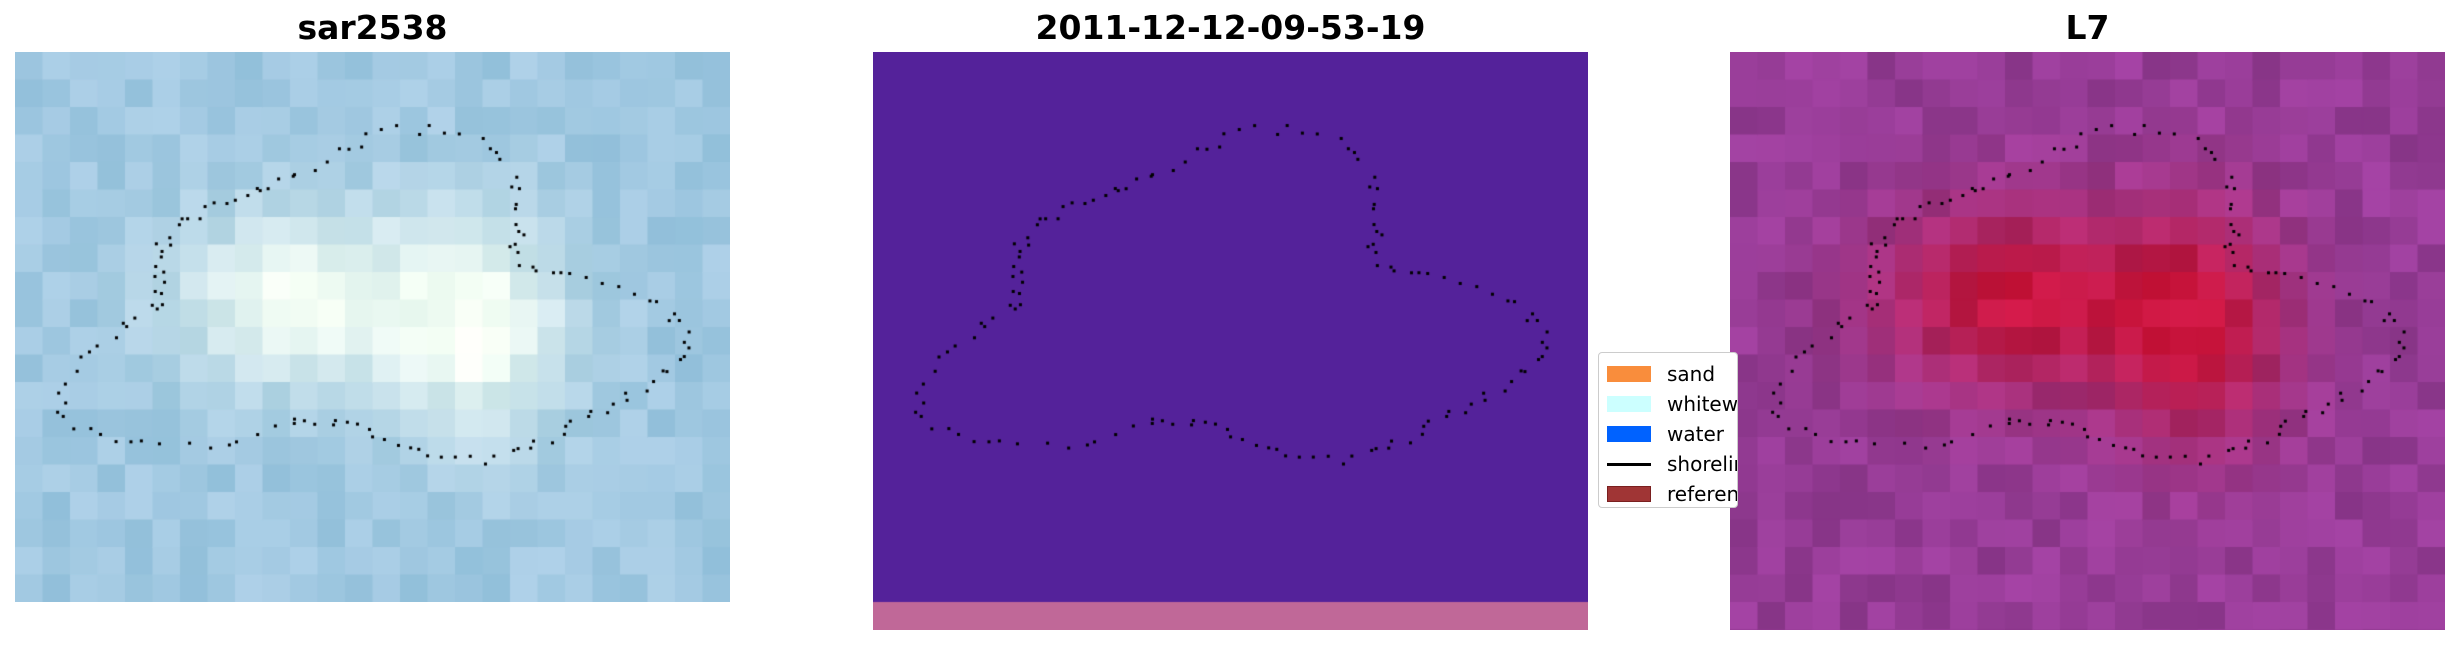 This screenshot has height=645, width=2460. I want to click on legend-item-reference: reference, so click(1672, 493).